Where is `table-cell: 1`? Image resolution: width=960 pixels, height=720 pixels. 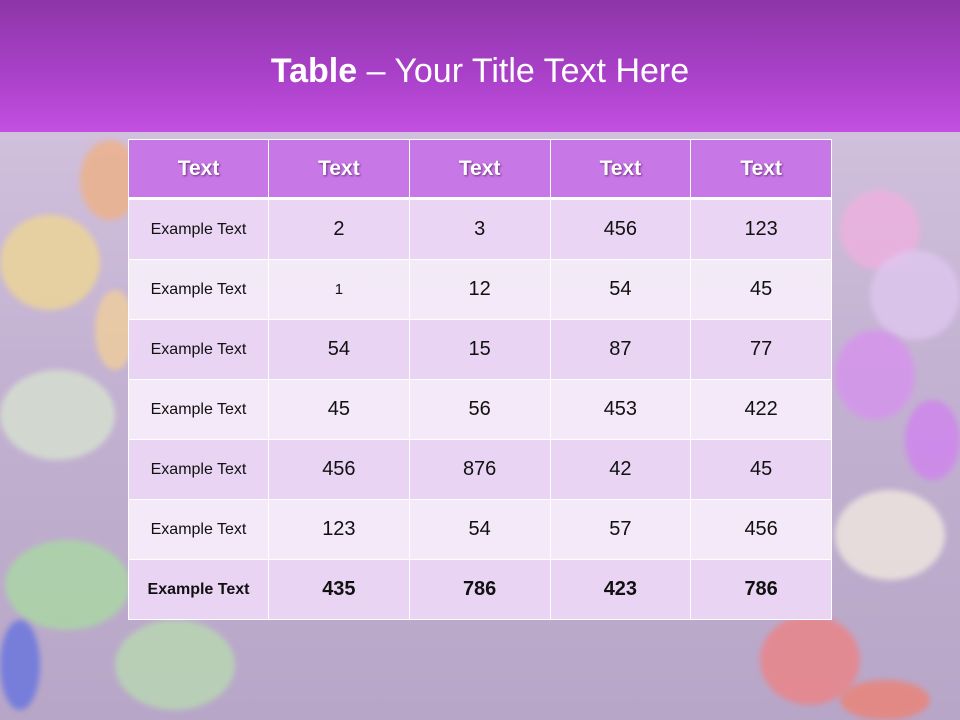 table-cell: 1 is located at coordinates (339, 289).